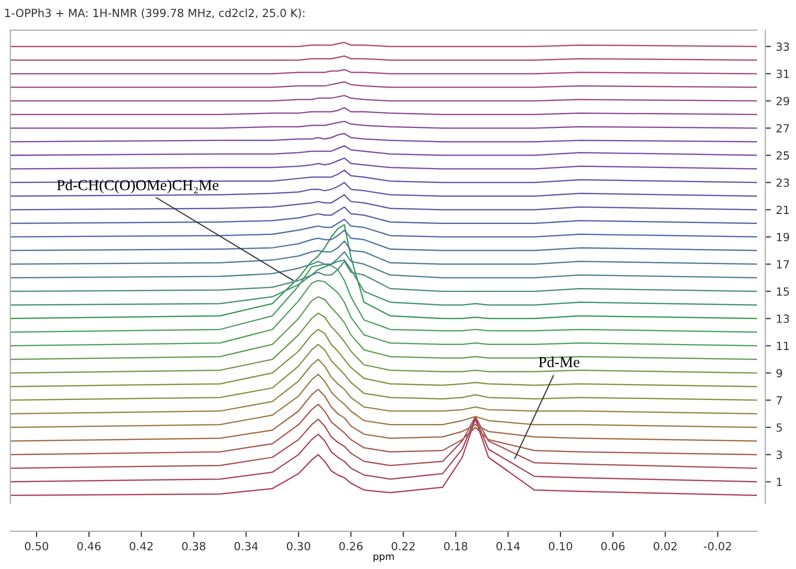 This screenshot has width=796, height=569. I want to click on y-tick-label: 17, so click(782, 264).